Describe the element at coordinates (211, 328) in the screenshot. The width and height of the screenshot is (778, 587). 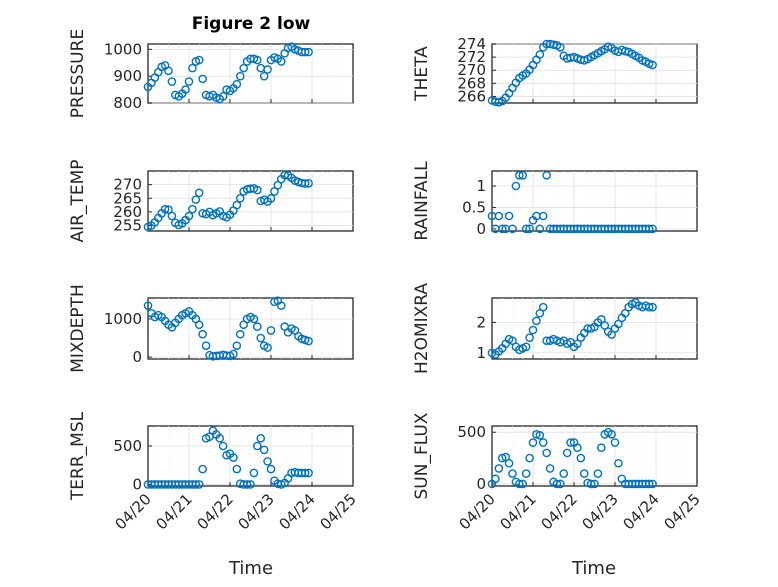
I see `mixdepth-panel: 0 1000 MIXDEPTH` at that location.